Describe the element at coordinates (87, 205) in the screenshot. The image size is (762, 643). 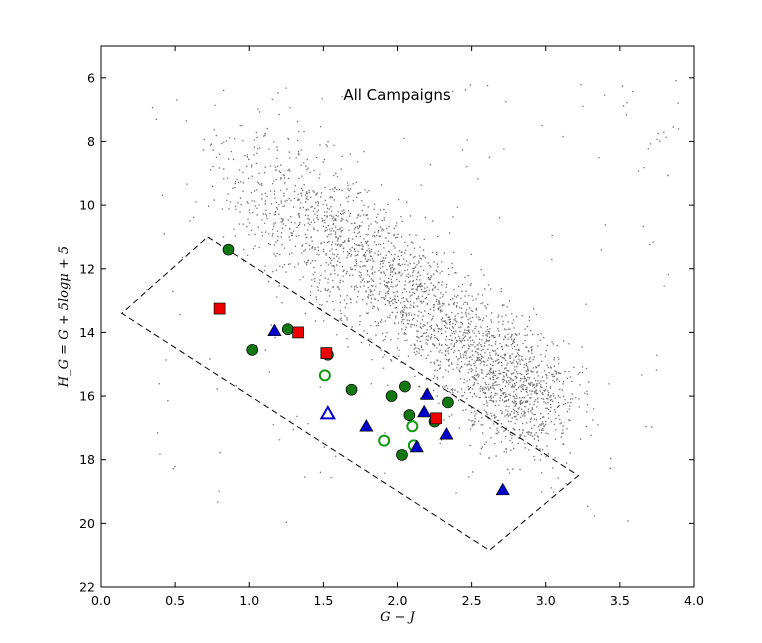
I see `y-tick-label: 10` at that location.